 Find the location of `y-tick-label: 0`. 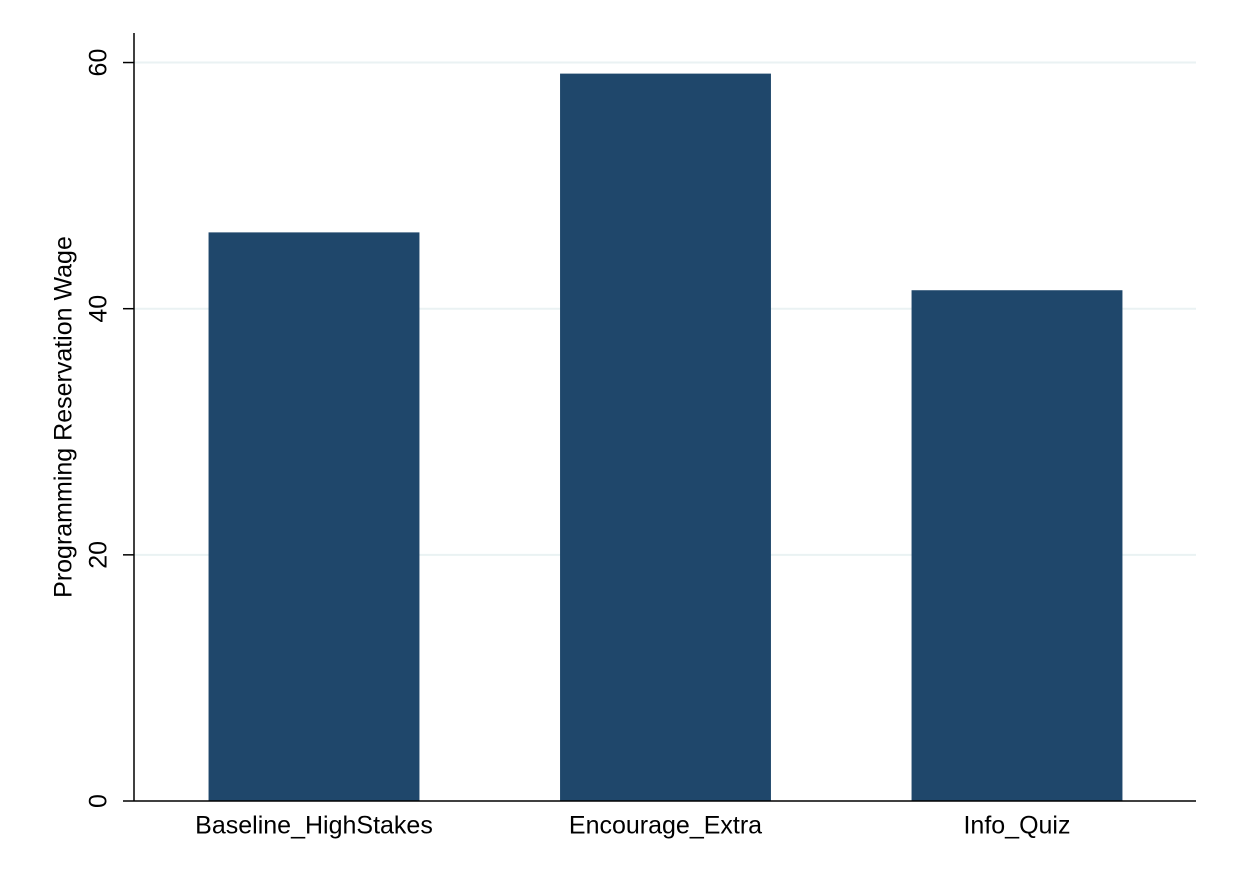

y-tick-label: 0 is located at coordinates (99, 801).